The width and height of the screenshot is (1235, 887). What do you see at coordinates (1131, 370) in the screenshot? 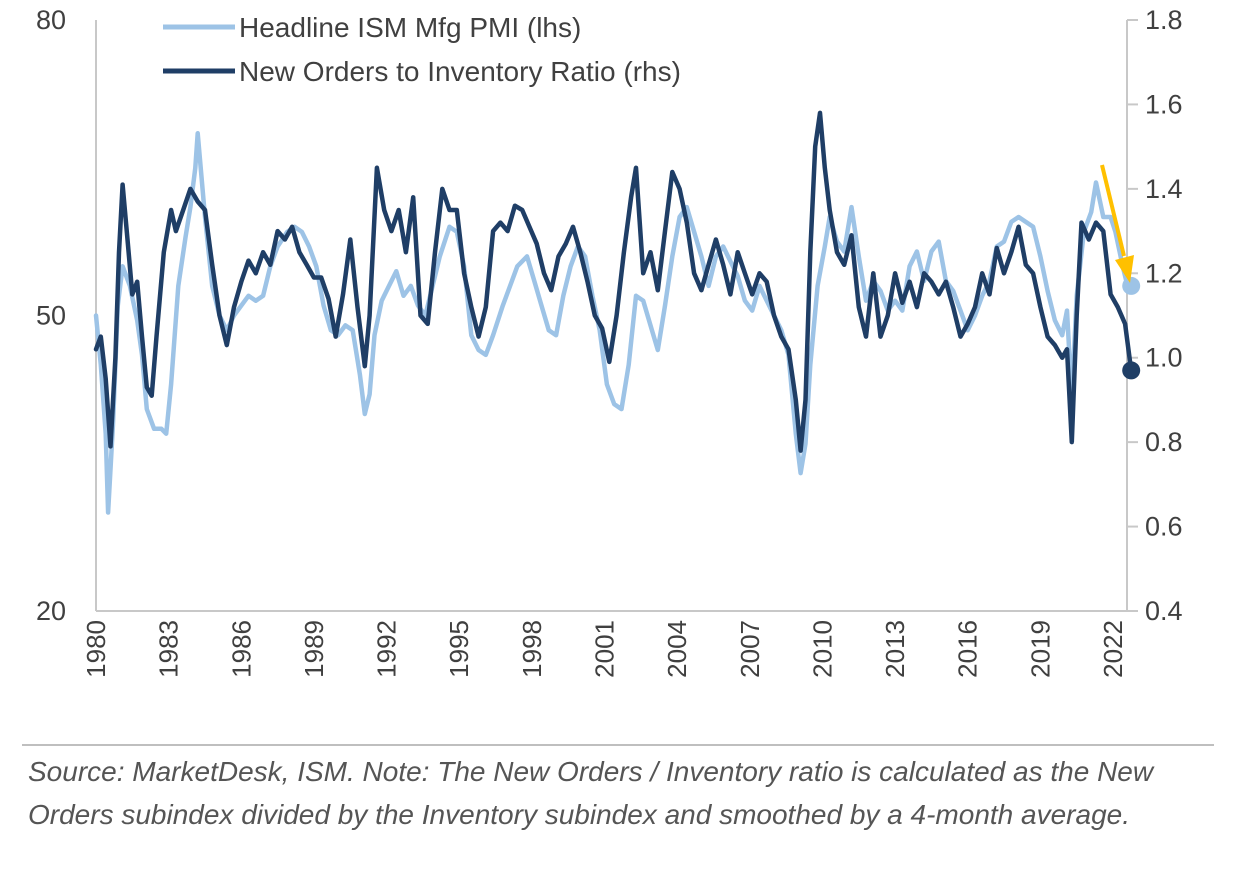
I see `series-ratio-end-marker` at bounding box center [1131, 370].